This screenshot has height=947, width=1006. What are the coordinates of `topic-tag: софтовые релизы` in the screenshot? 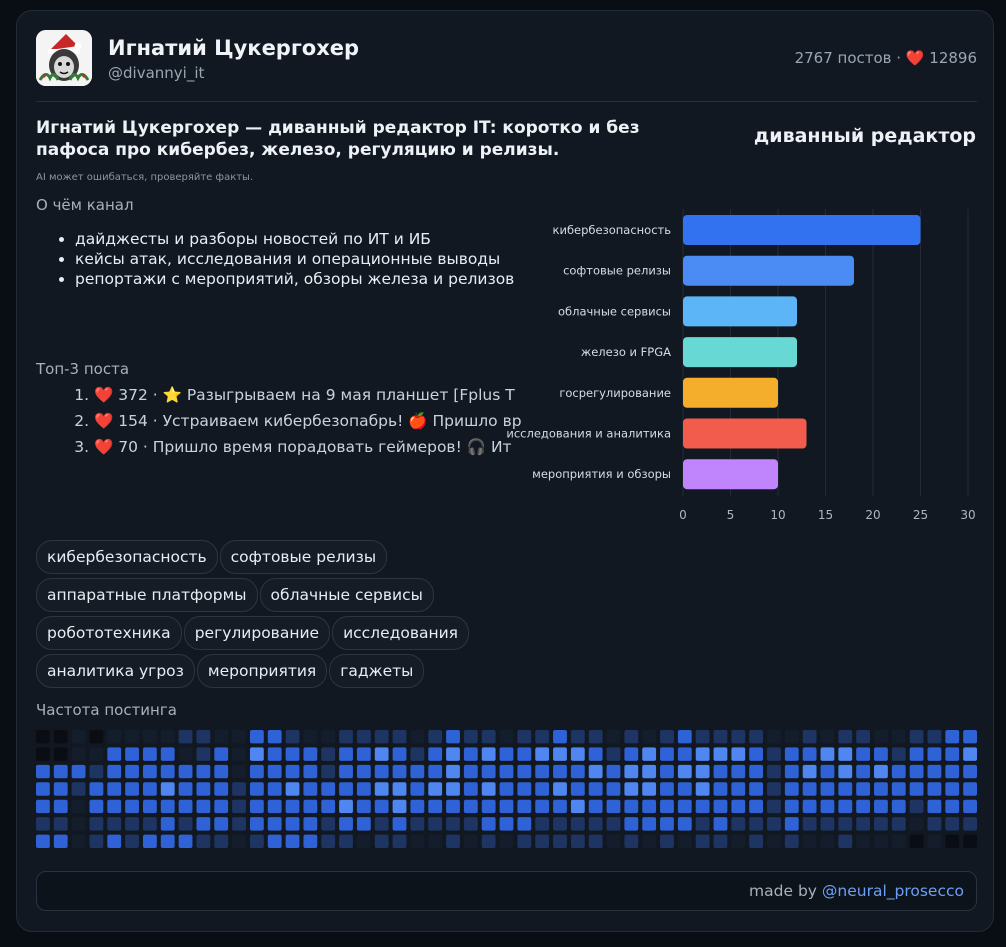 It's located at (303, 557).